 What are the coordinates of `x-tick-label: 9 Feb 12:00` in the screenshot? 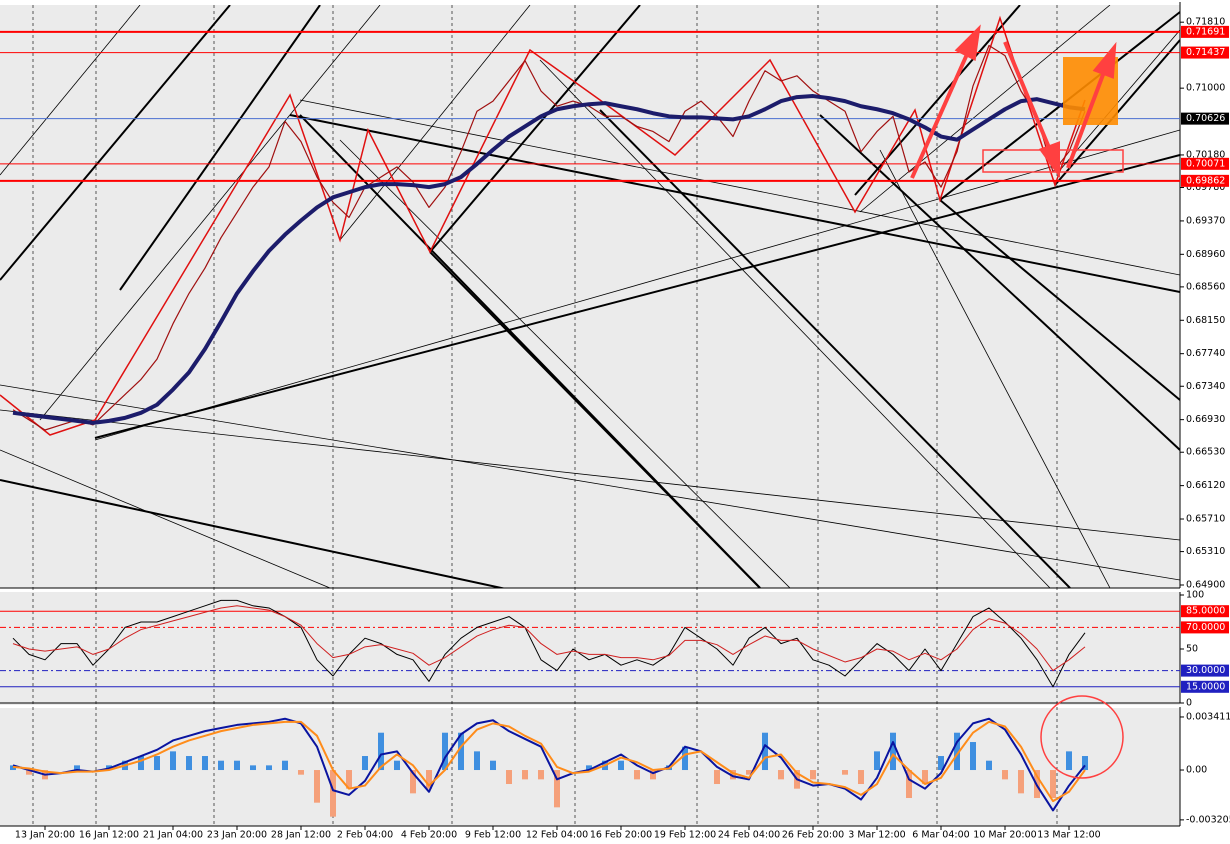 It's located at (493, 835).